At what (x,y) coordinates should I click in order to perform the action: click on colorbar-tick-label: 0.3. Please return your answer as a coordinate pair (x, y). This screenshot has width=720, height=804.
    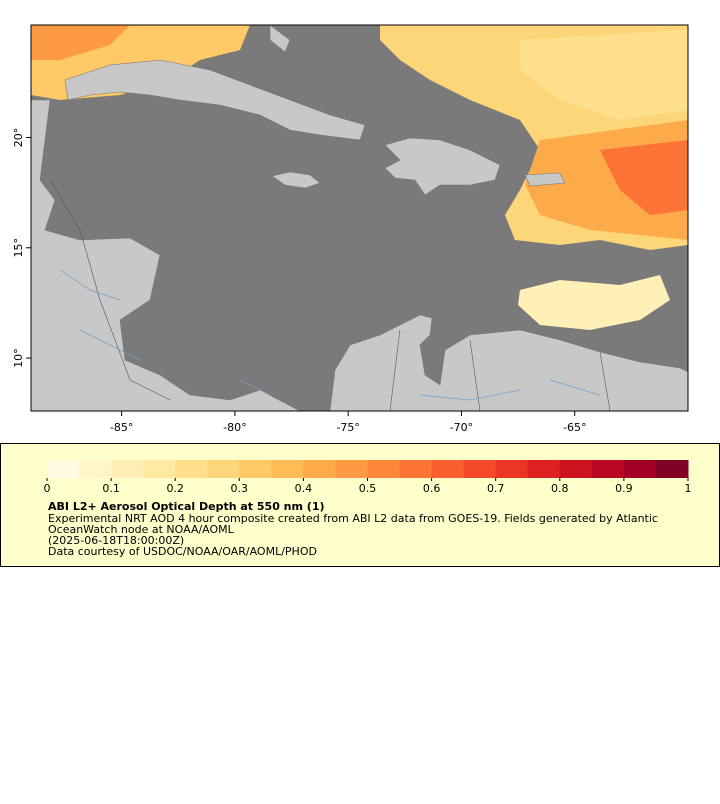
    Looking at the image, I should click on (240, 488).